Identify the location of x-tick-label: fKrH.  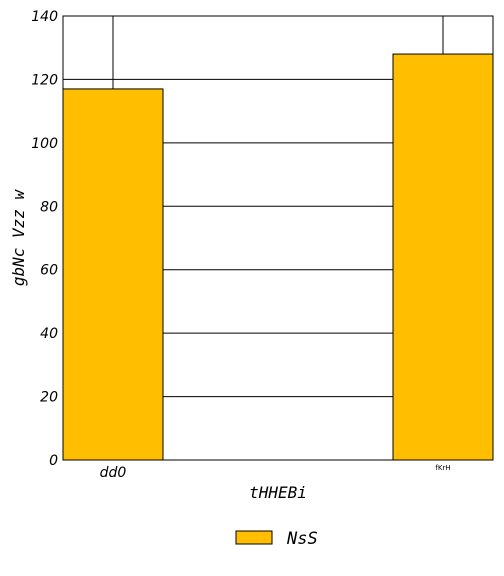
(442, 468).